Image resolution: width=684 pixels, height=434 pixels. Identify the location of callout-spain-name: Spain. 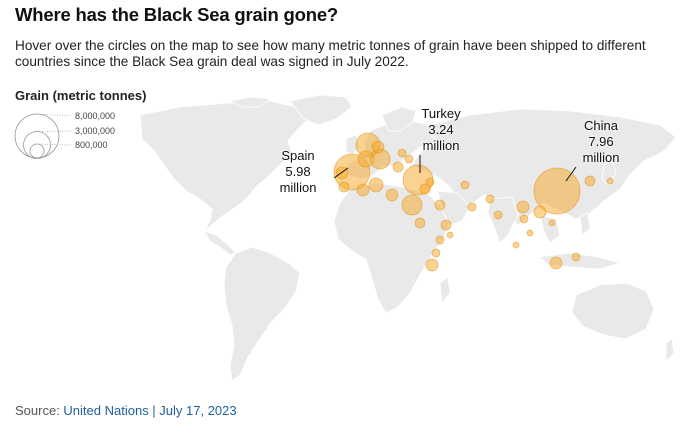
(298, 155).